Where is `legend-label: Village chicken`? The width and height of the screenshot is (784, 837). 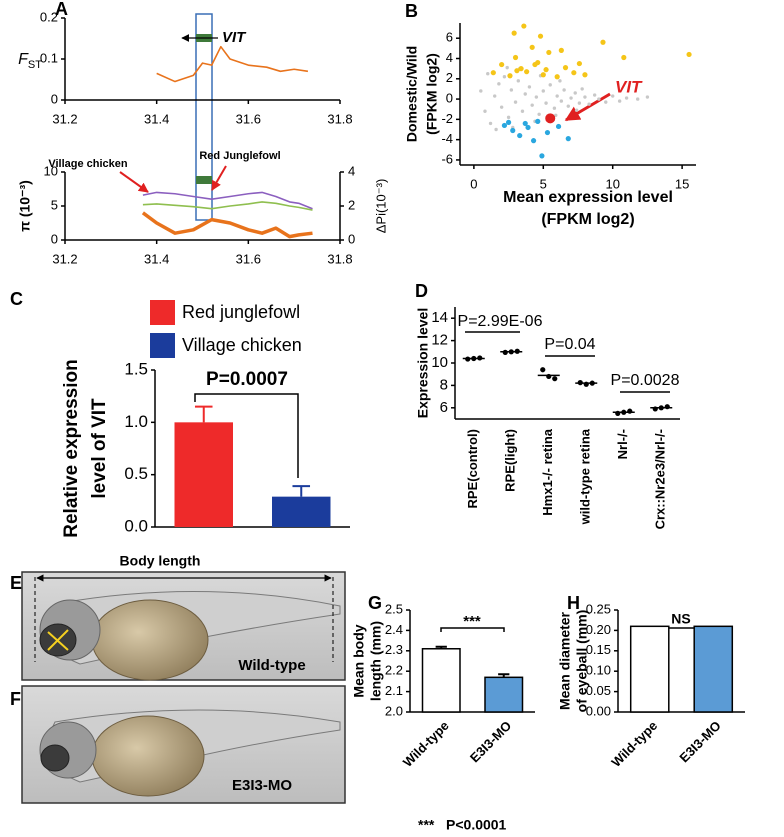 legend-label: Village chicken is located at coordinates (242, 345).